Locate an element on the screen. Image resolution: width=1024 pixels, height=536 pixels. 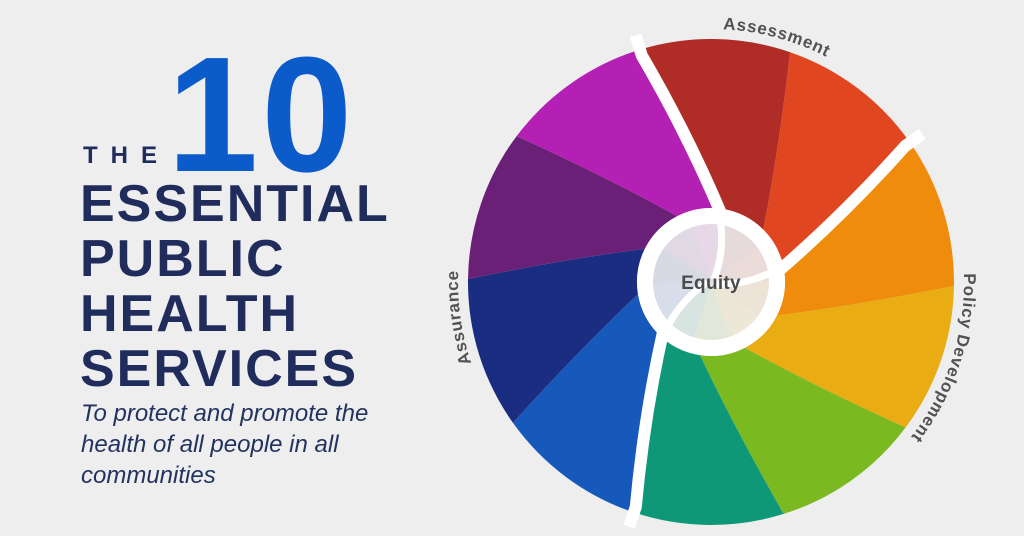
page-title: ESSENTIAL PUBLIC HEALTH SERVICES is located at coordinates (235, 287).